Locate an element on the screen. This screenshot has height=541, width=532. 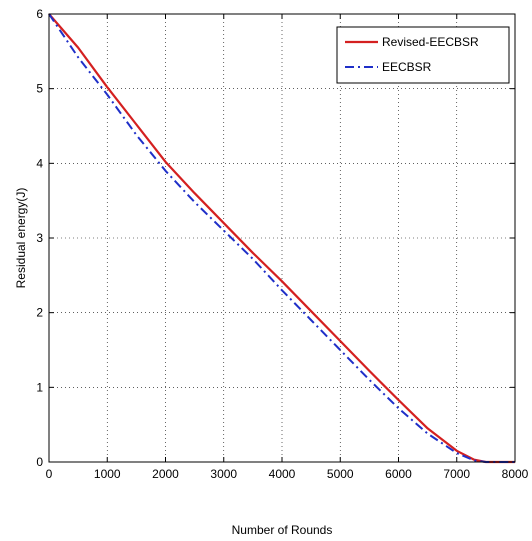
legend-box is located at coordinates (423, 55).